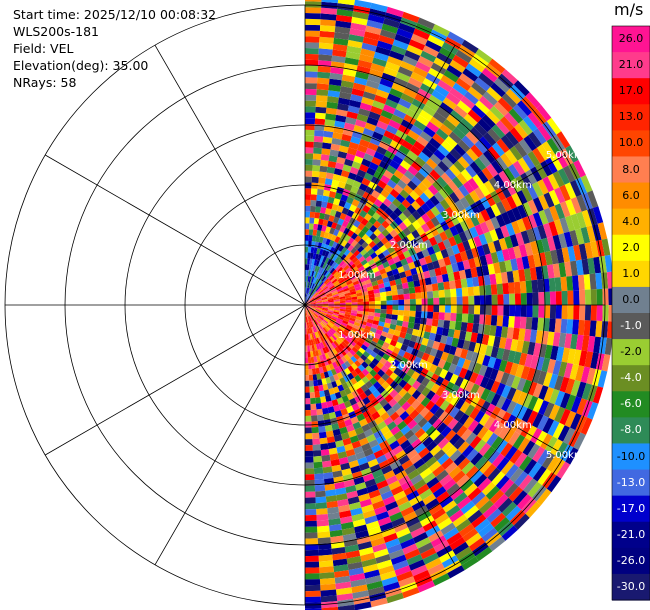  What do you see at coordinates (631, 170) in the screenshot?
I see `colorbar-swatch` at bounding box center [631, 170].